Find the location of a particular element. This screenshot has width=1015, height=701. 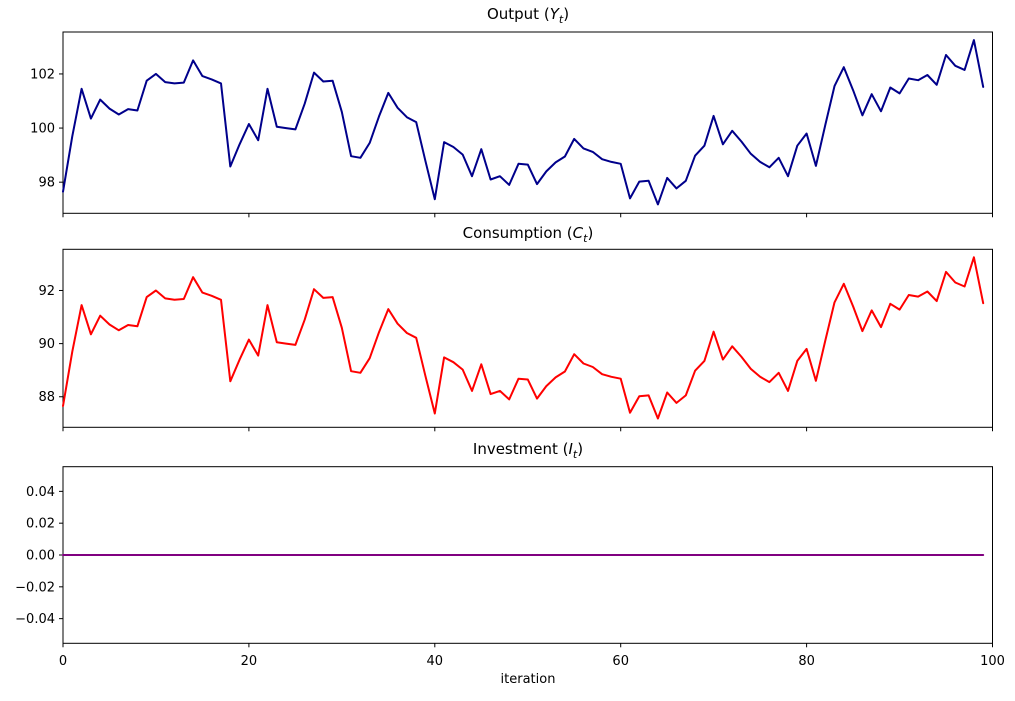

output-y-tick-label: 102 is located at coordinates (42, 74).